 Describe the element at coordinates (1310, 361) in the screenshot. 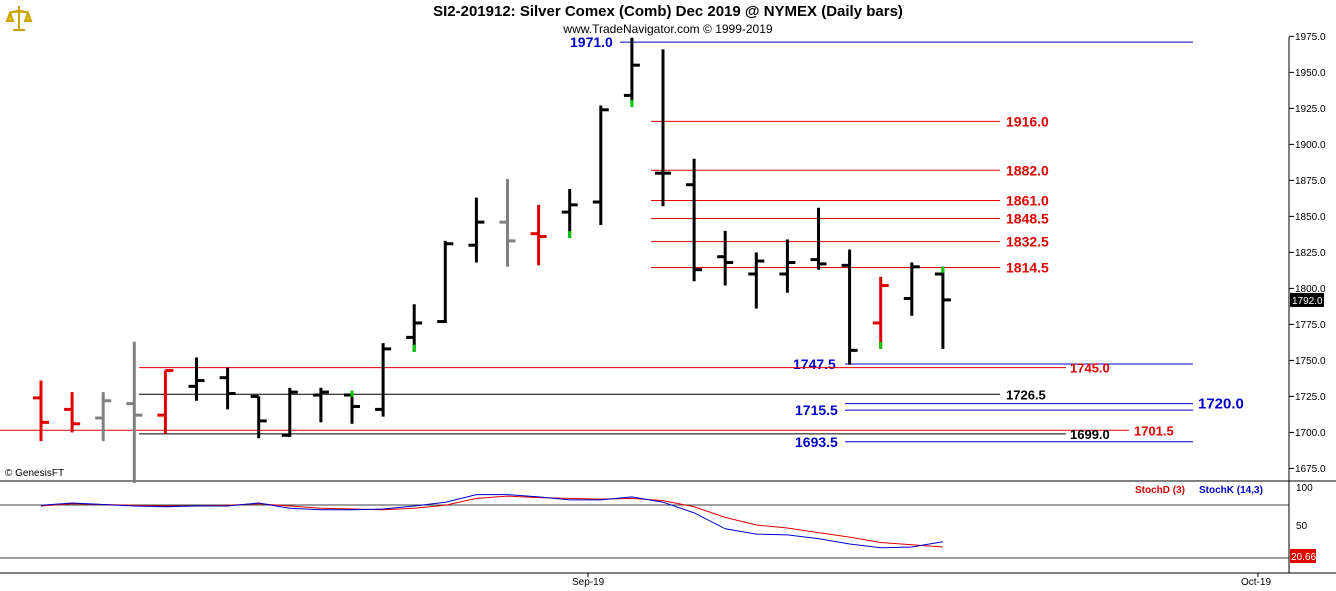

I see `y-tick-label: 1750.0` at that location.